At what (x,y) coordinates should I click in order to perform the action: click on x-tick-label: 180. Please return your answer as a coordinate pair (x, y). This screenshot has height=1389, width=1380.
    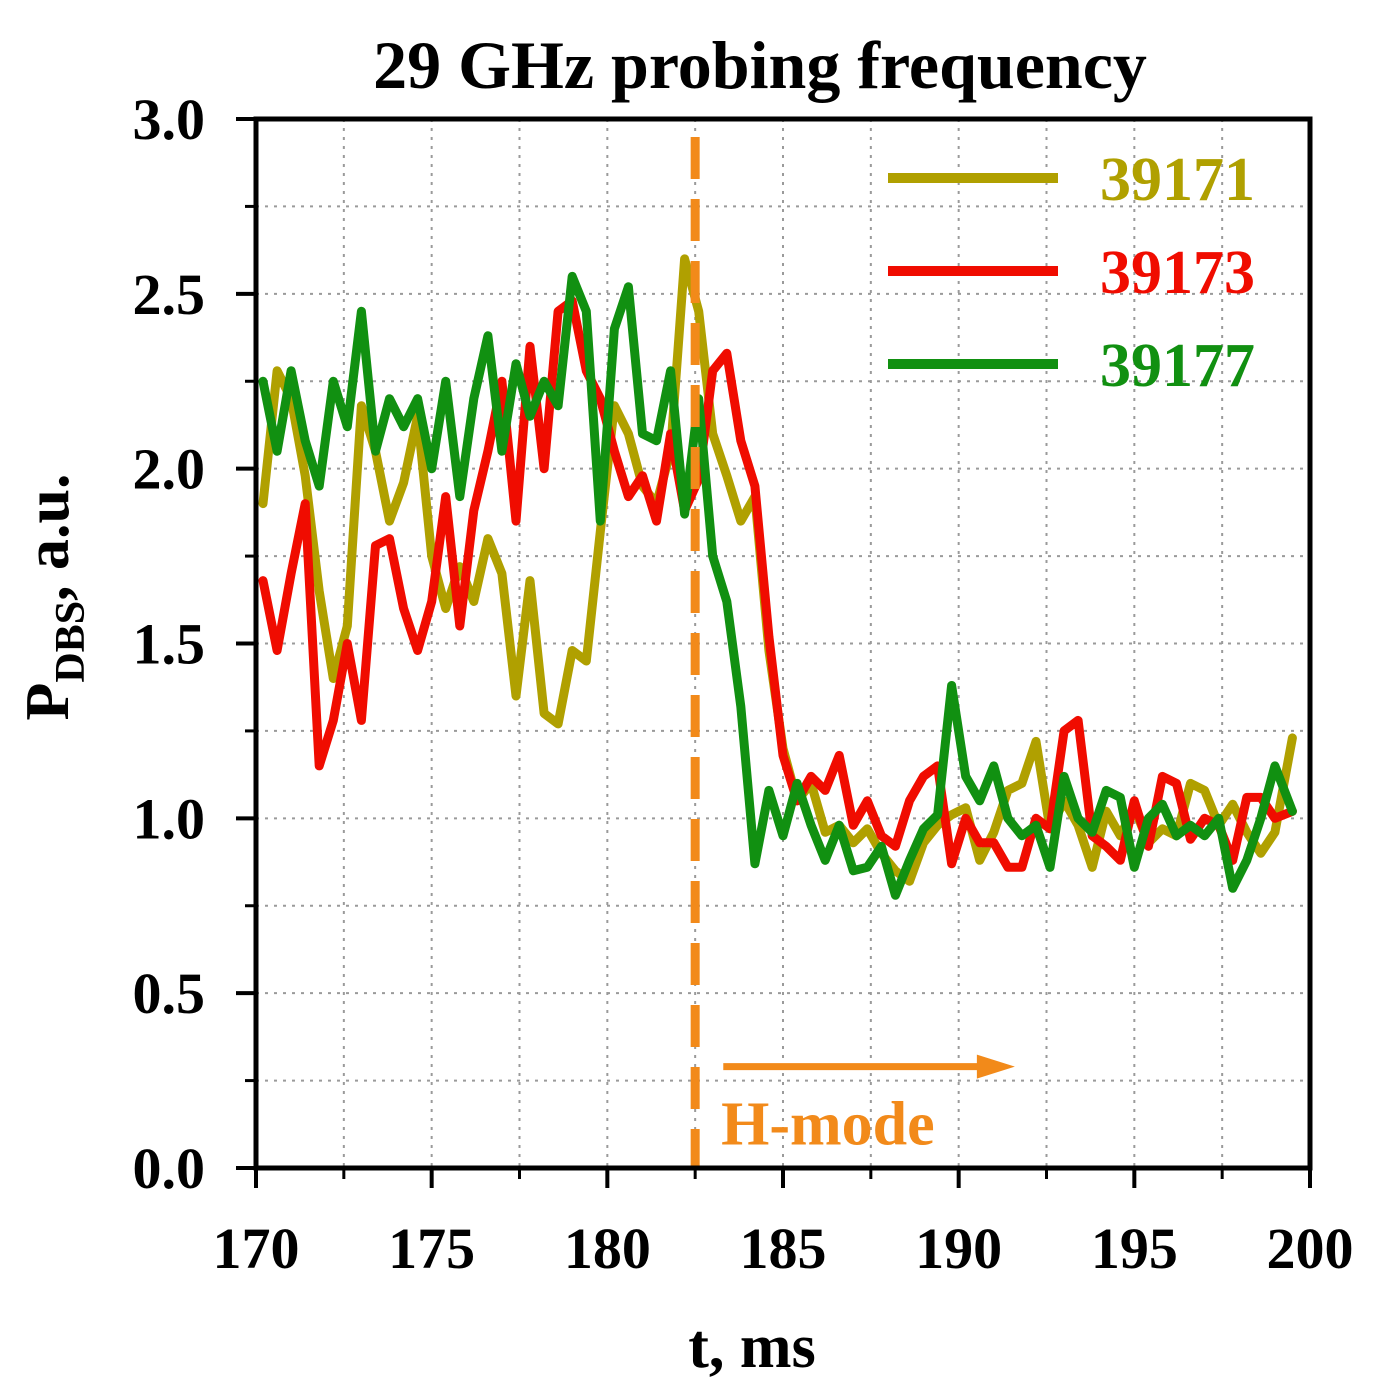
    Looking at the image, I should click on (607, 1248).